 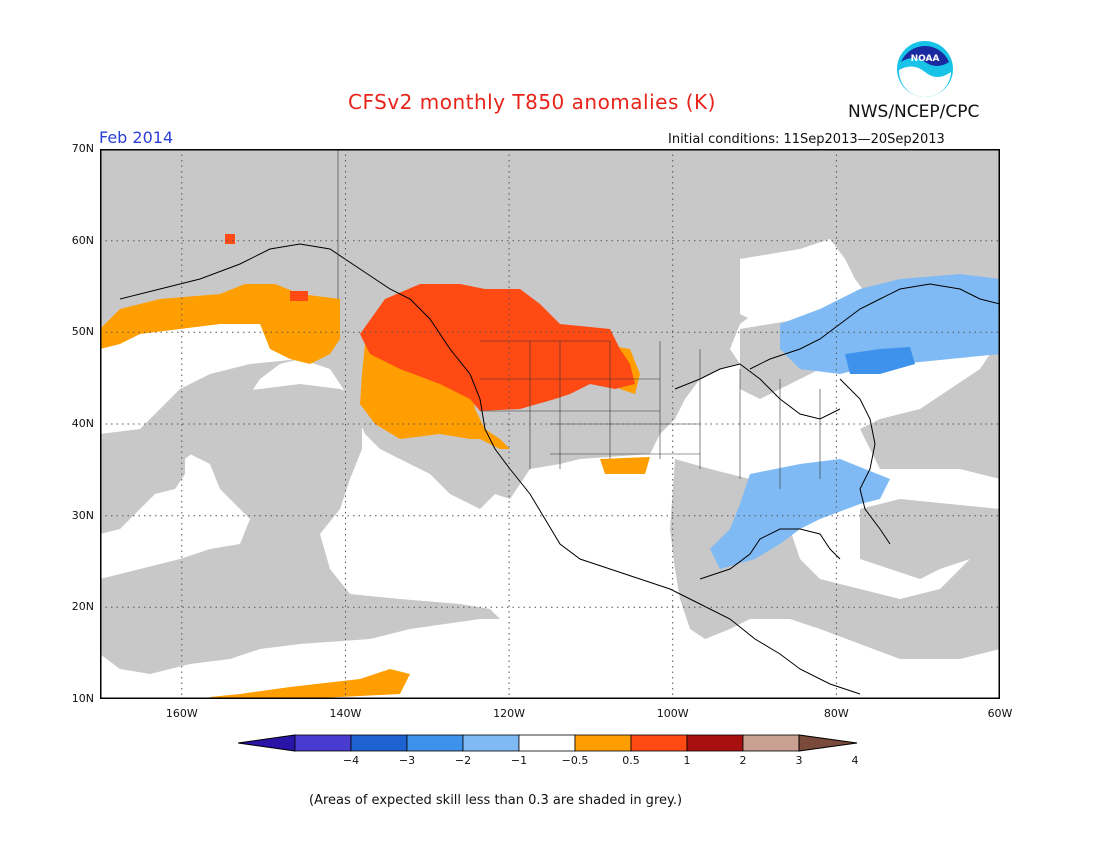 What do you see at coordinates (463, 760) in the screenshot?
I see `colorbar-label: −2` at bounding box center [463, 760].